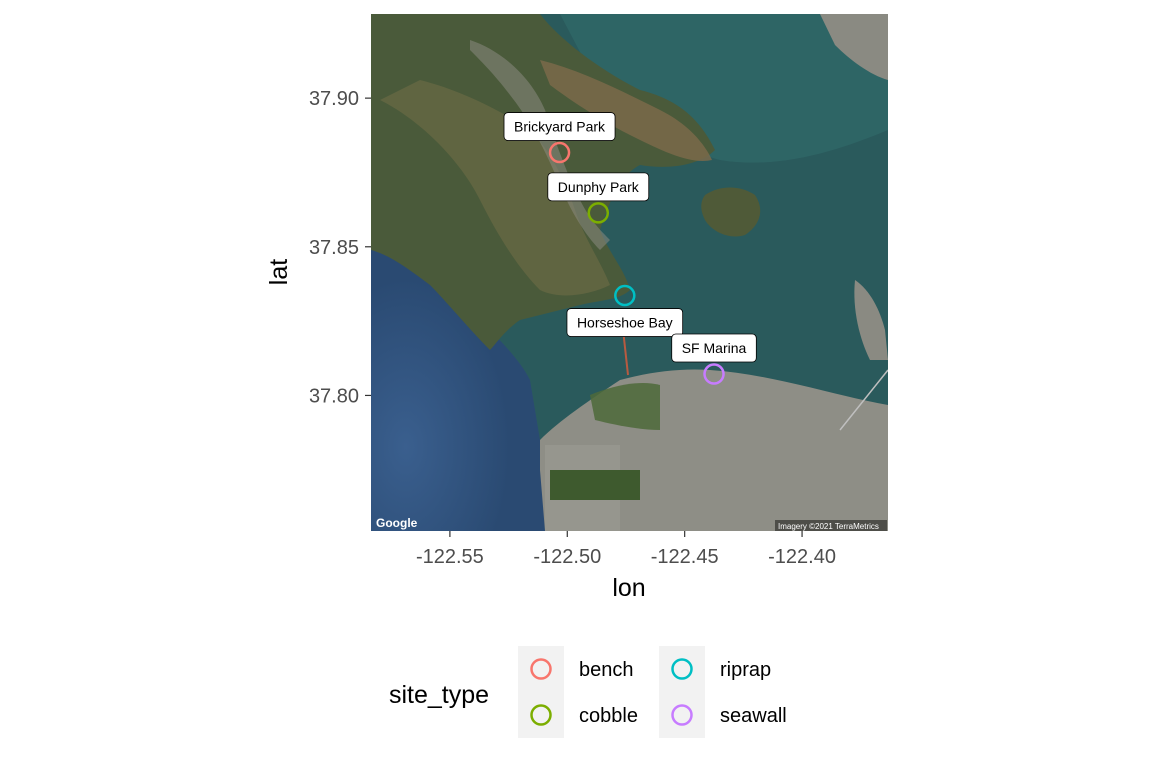  Describe the element at coordinates (576, 669) in the screenshot. I see `legend-item-bench: bench` at that location.